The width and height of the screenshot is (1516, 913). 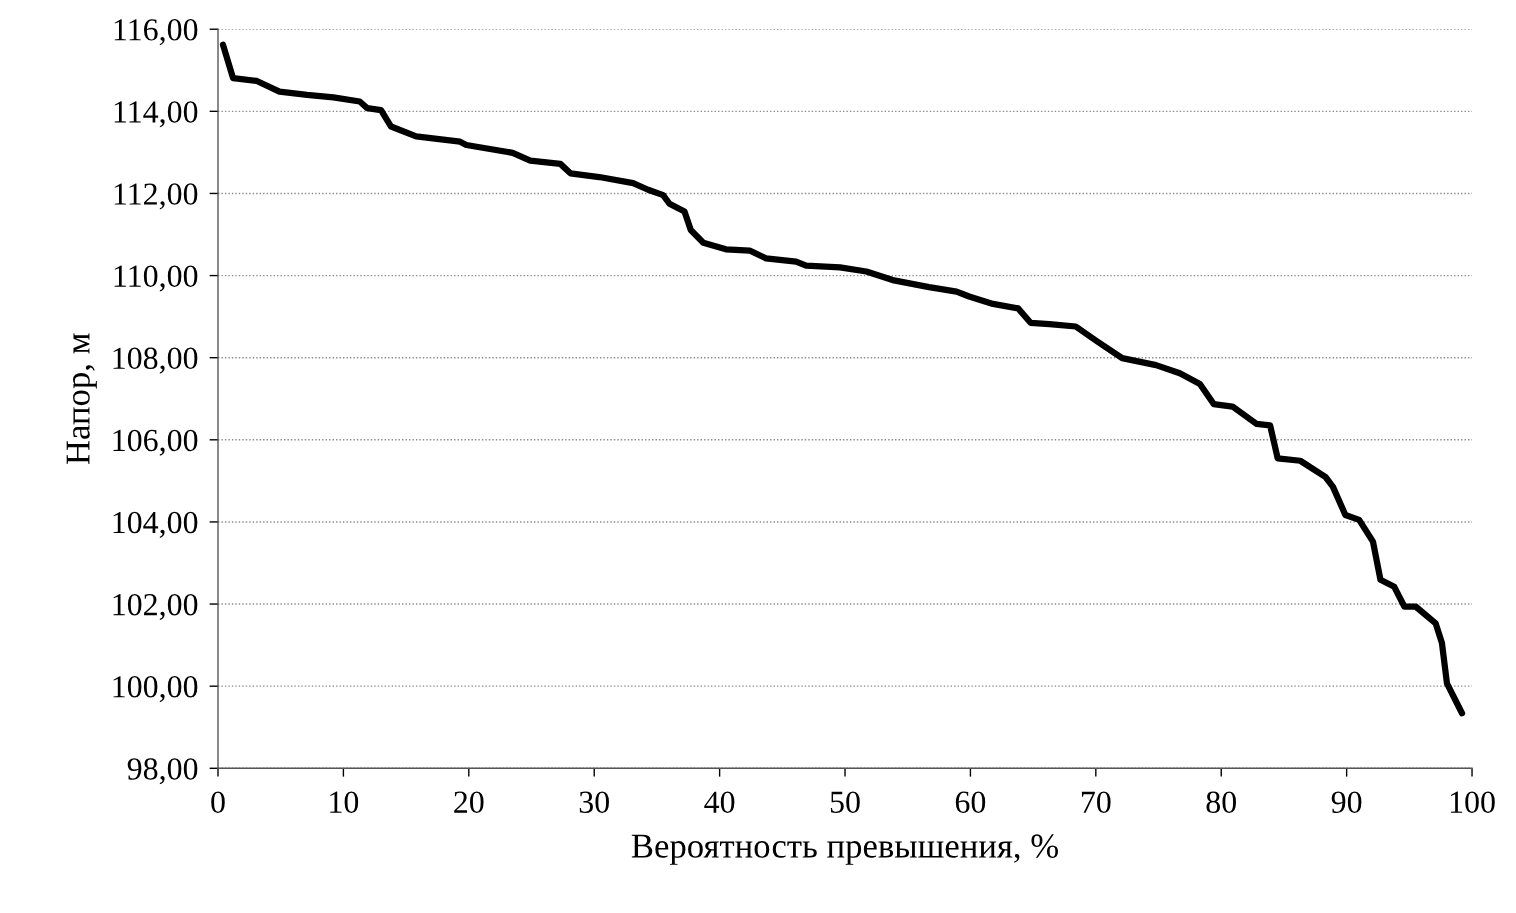 What do you see at coordinates (844, 849) in the screenshot?
I see `x-axis-title: Вероятность превышения, %` at bounding box center [844, 849].